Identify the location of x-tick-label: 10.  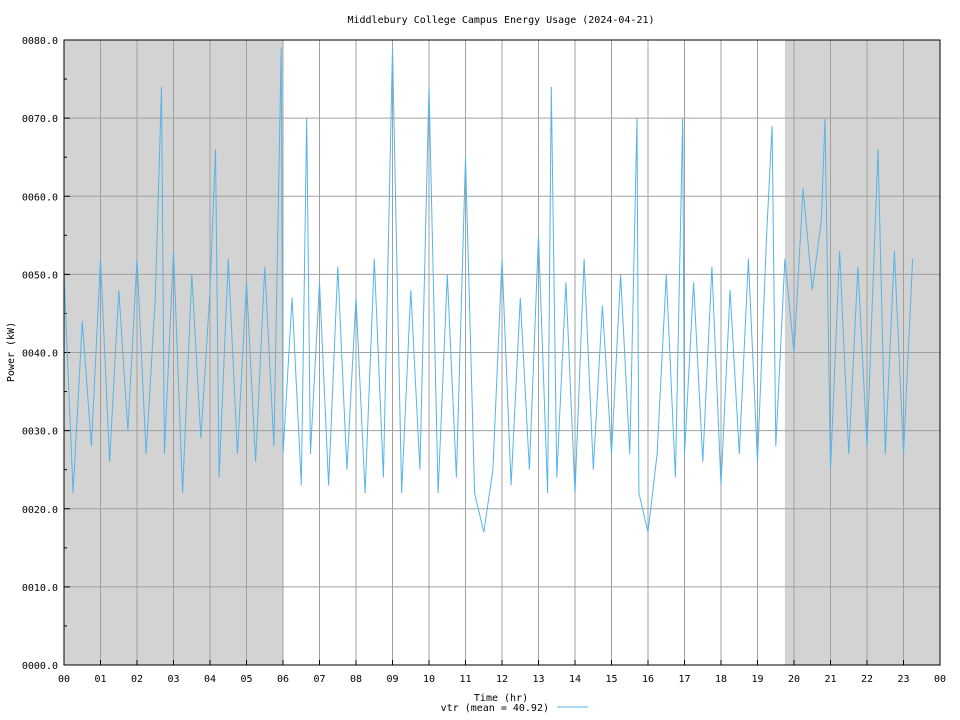
(429, 679).